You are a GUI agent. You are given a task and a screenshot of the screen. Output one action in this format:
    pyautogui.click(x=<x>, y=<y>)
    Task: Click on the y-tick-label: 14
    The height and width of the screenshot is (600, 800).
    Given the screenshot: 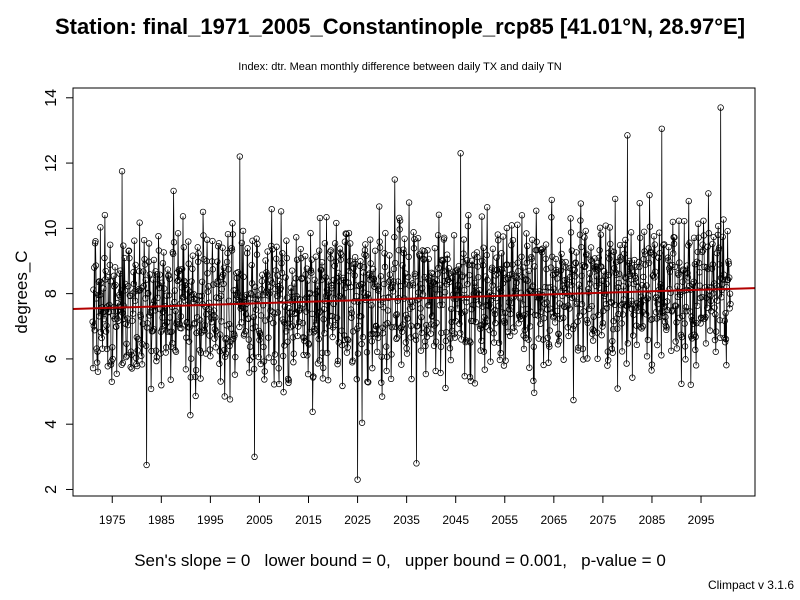 What is the action you would take?
    pyautogui.click(x=51, y=98)
    